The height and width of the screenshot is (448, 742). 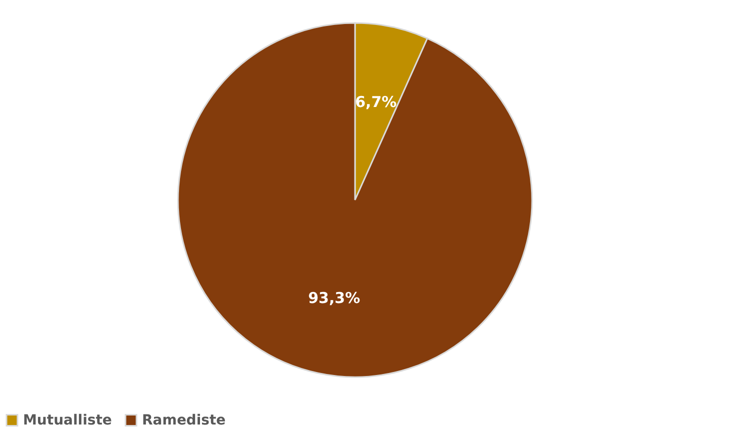 What do you see at coordinates (184, 420) in the screenshot?
I see `legend-label: Ramediste` at bounding box center [184, 420].